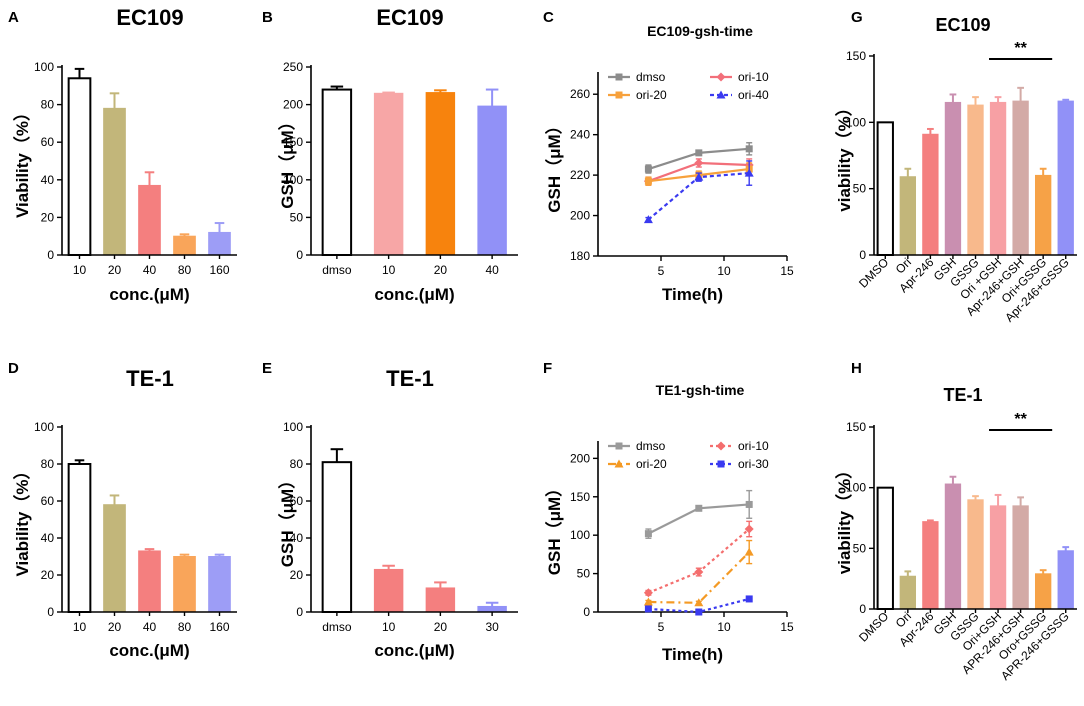 The height and width of the screenshot is (706, 1084). What do you see at coordinates (661, 627) in the screenshot?
I see `x-tick-label: 5` at bounding box center [661, 627].